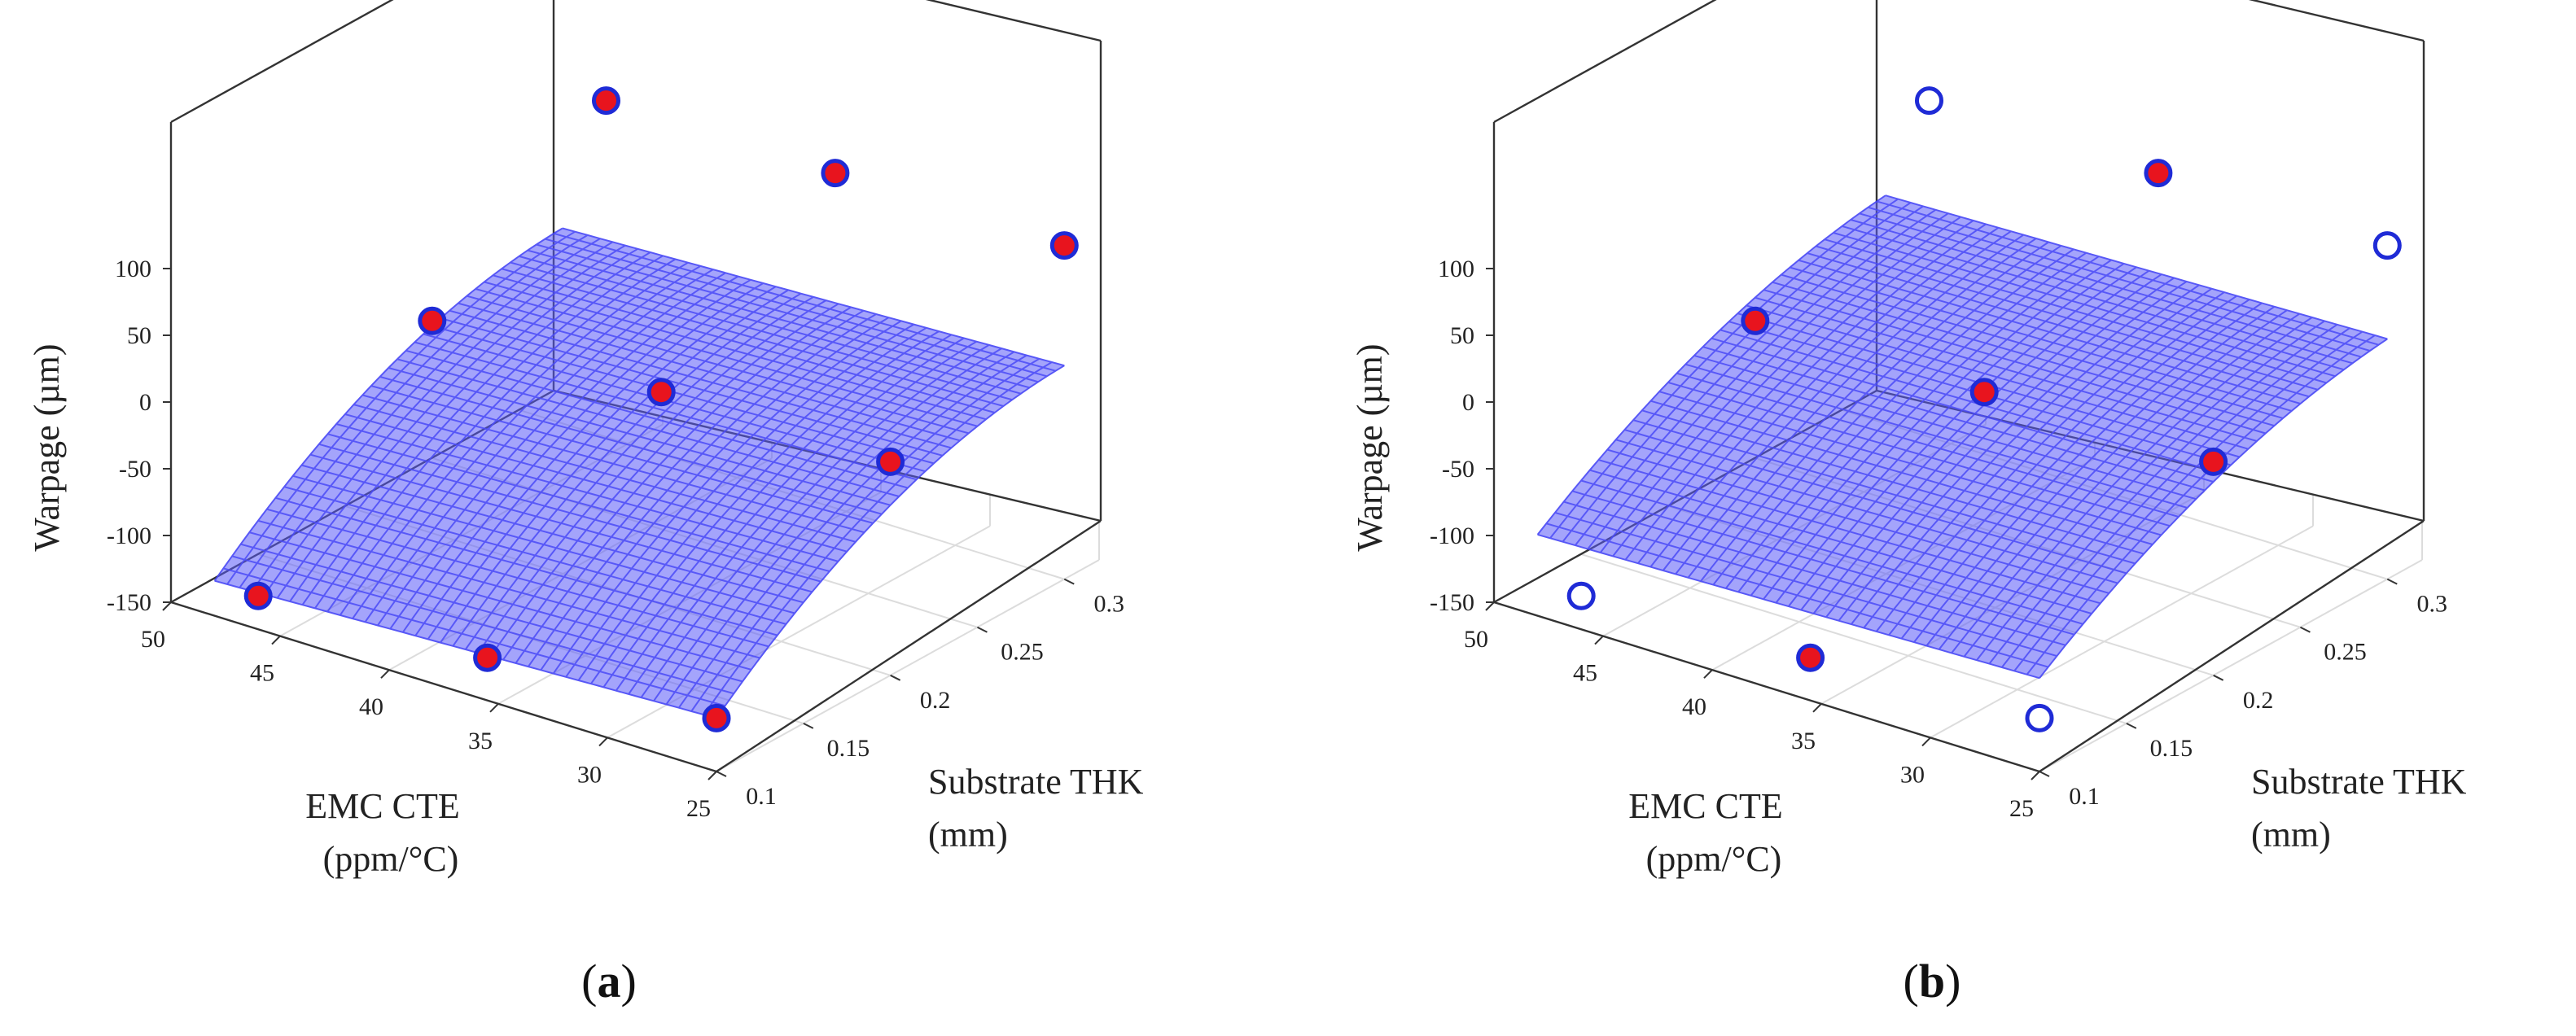 This screenshot has height=1036, width=2576. What do you see at coordinates (2291, 835) in the screenshot?
I see `y-axis-label-unit: (mm)` at bounding box center [2291, 835].